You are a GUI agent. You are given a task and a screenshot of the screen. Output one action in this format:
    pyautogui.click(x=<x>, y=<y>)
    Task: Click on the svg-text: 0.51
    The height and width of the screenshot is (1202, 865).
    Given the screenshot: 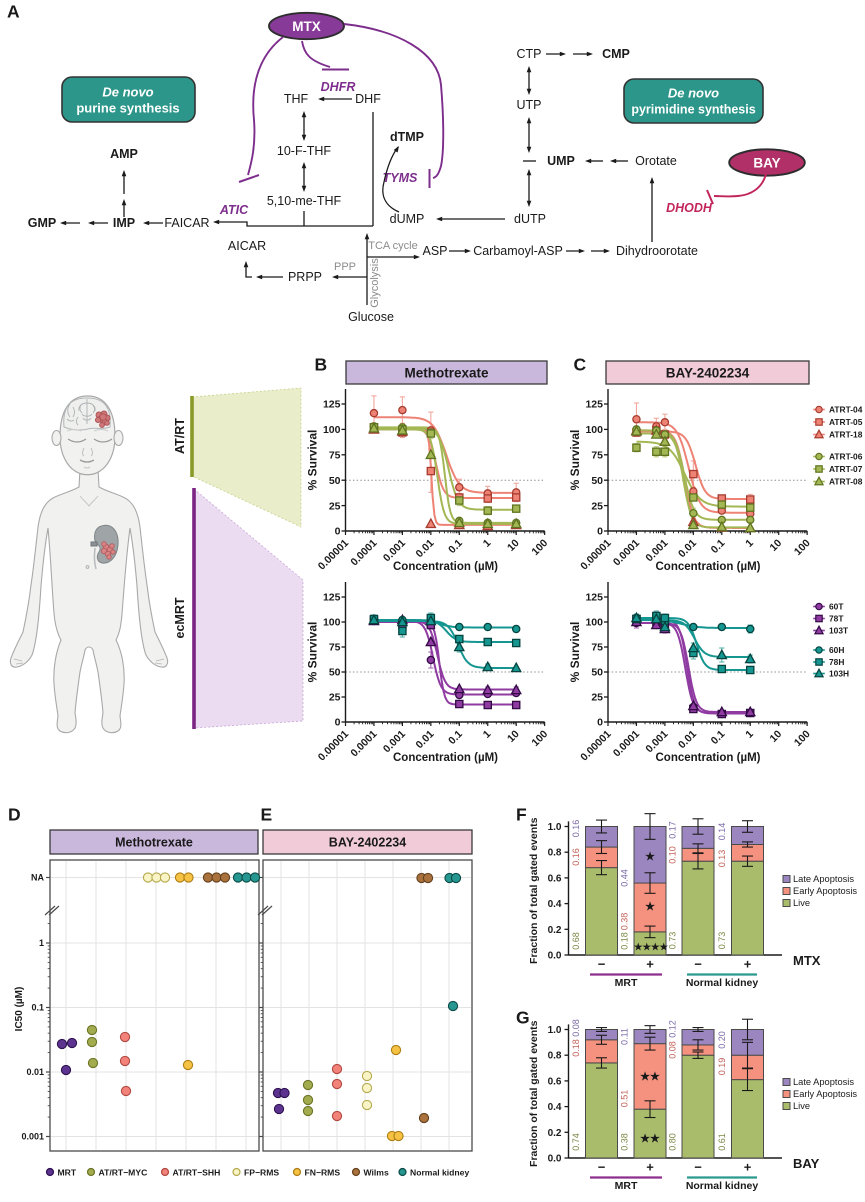 What is the action you would take?
    pyautogui.click(x=625, y=1099)
    